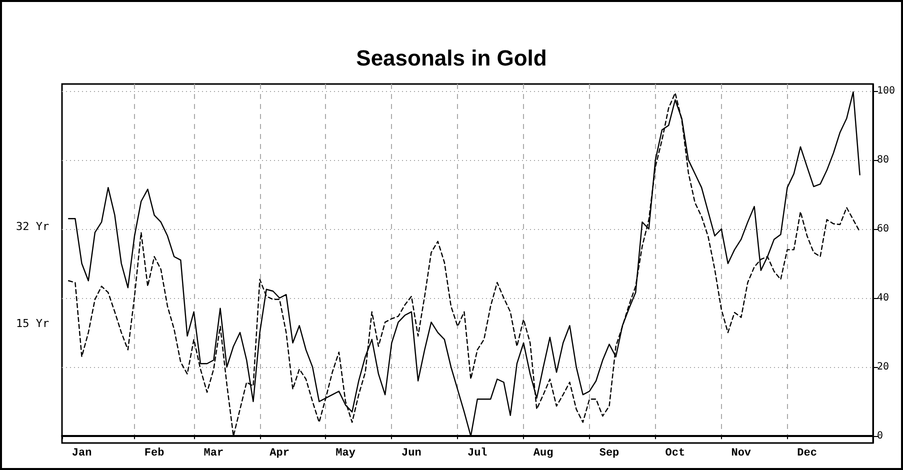 Image resolution: width=903 pixels, height=470 pixels. I want to click on series-label: 32 Yr, so click(33, 226).